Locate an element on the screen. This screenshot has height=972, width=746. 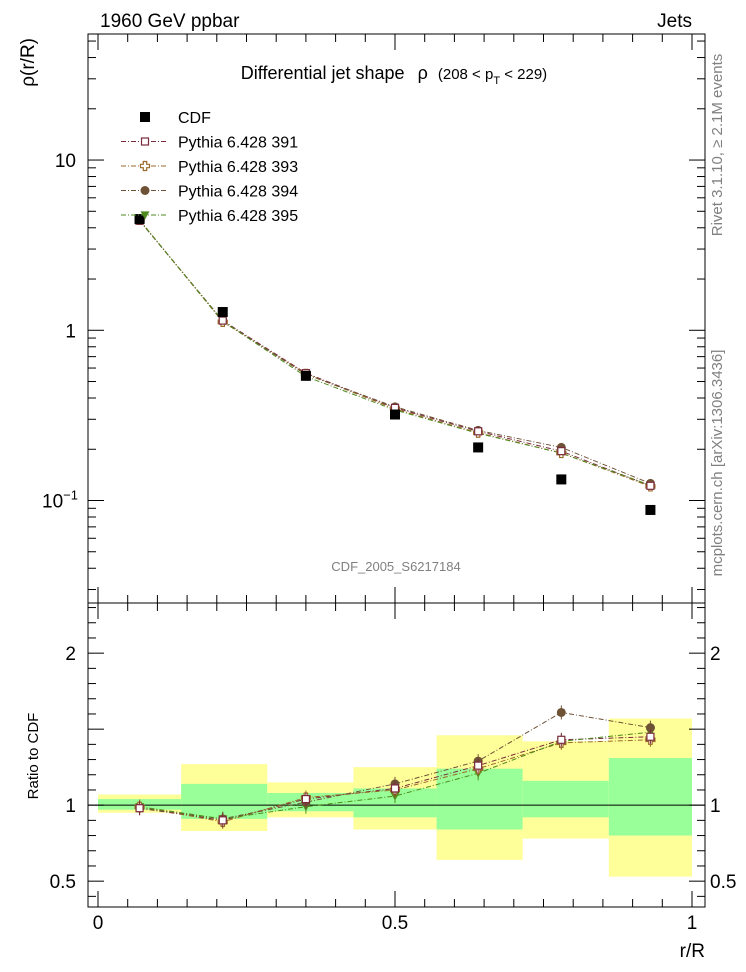
ratio-series-points is located at coordinates (395, 767).